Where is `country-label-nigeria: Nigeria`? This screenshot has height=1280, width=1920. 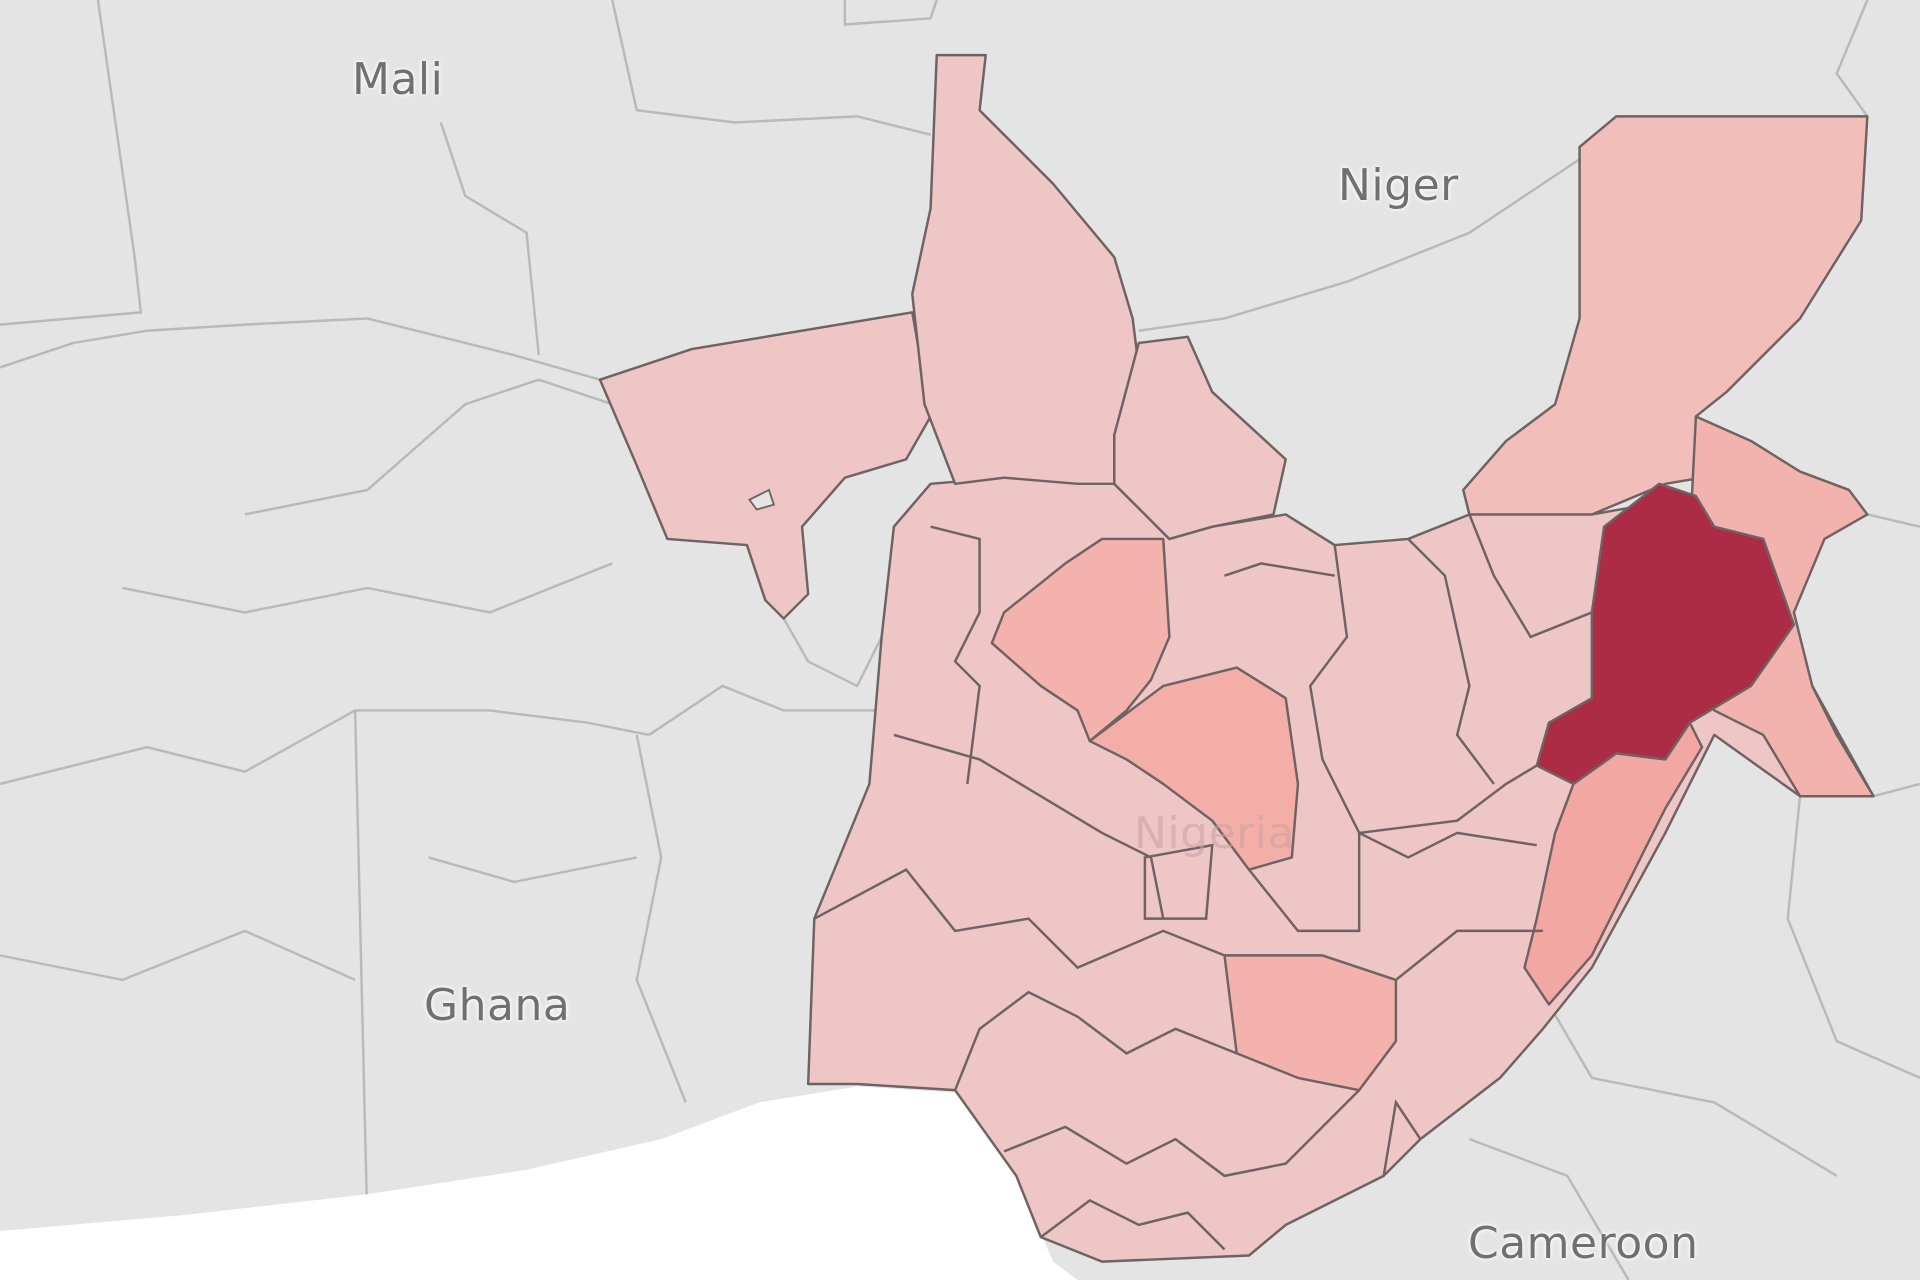 country-label-nigeria: Nigeria is located at coordinates (1214, 833).